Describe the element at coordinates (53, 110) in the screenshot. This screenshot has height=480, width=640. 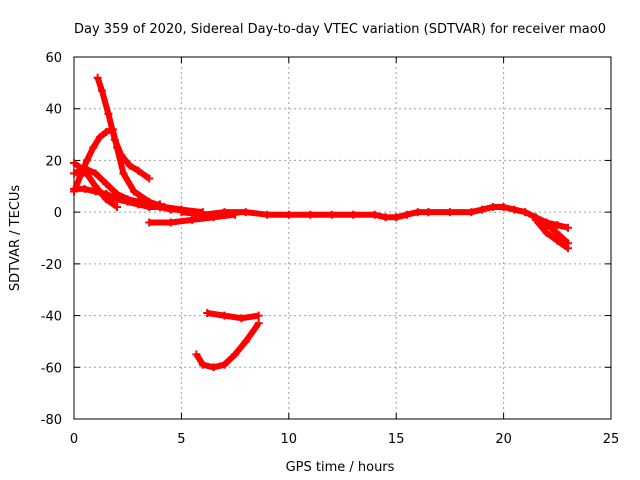
I see `y-tick-label: 40` at that location.